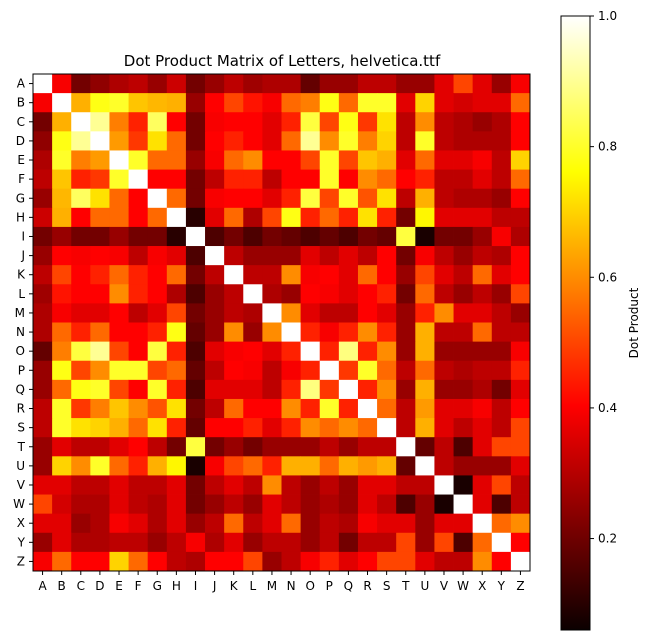 This screenshot has height=641, width=652. I want to click on y-tick-label: Q, so click(20, 389).